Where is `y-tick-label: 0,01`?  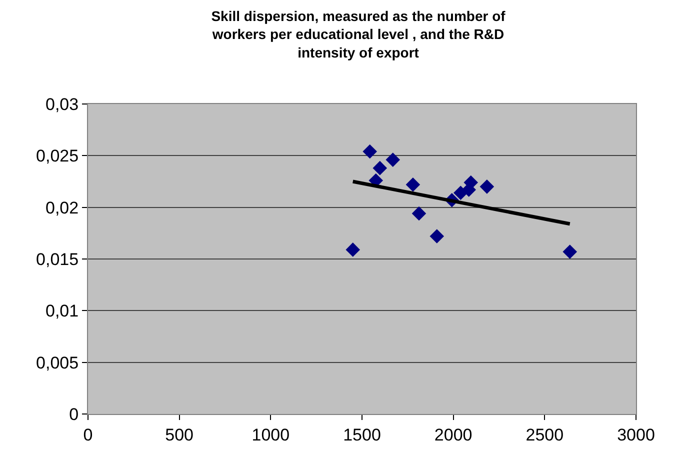
y-tick-label: 0,01 is located at coordinates (62, 311).